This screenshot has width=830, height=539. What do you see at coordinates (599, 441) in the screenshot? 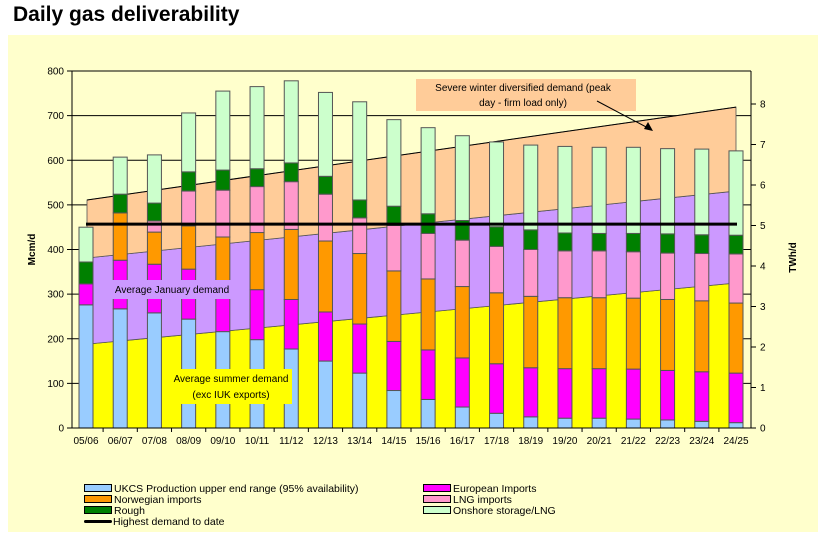
I see `x-tick-label: 20/21` at bounding box center [599, 441].